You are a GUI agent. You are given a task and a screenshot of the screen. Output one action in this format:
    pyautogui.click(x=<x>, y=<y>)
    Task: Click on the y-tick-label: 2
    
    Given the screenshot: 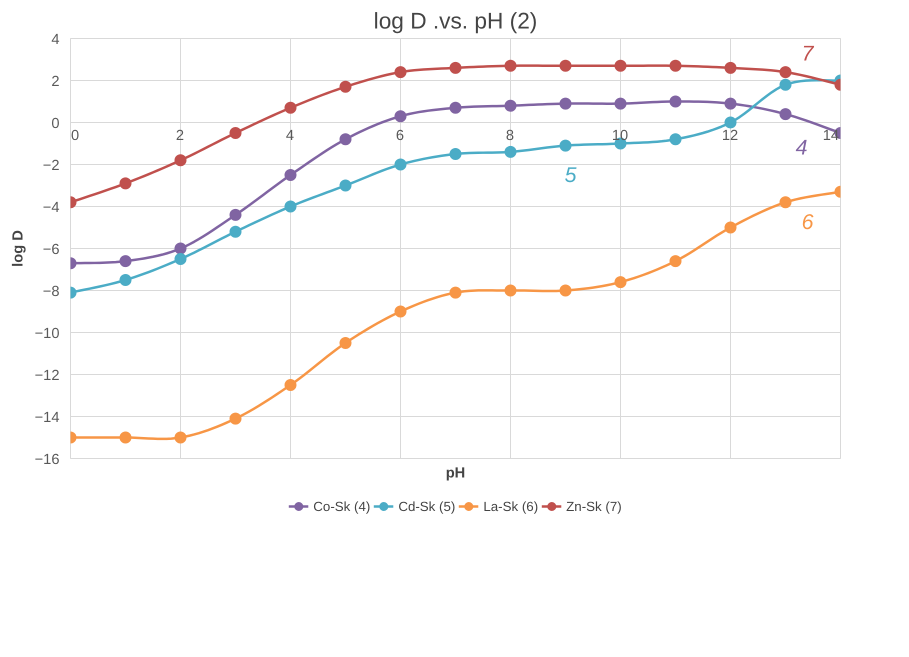 What is the action you would take?
    pyautogui.click(x=55, y=82)
    